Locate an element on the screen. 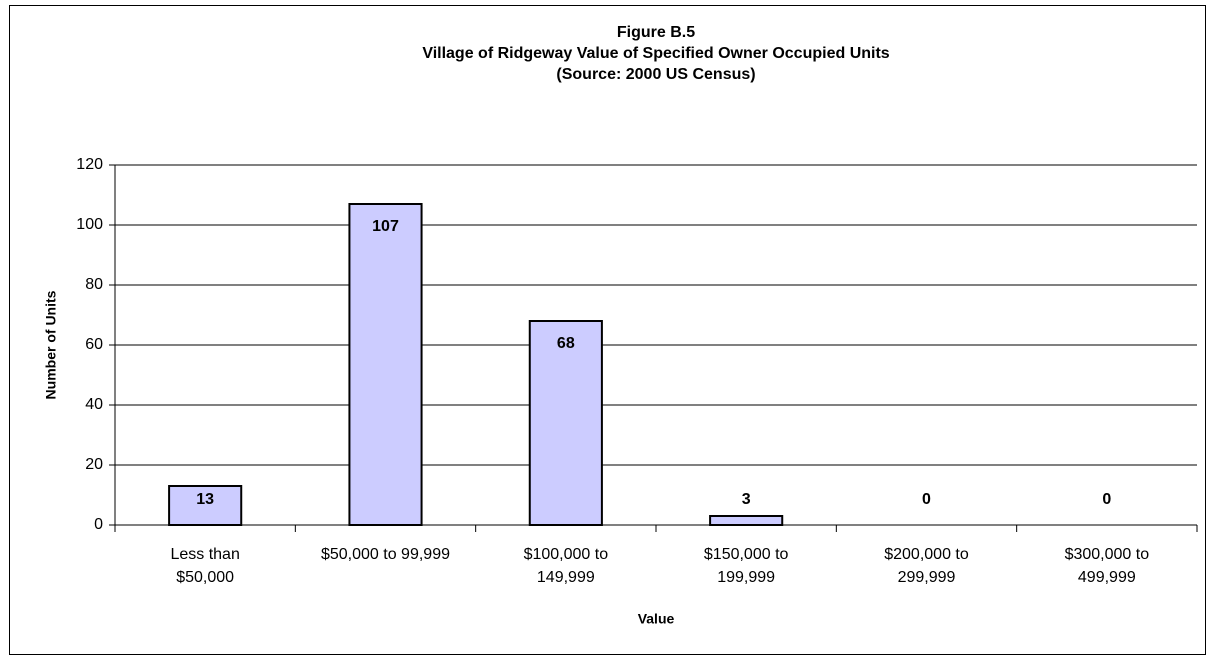 This screenshot has height=656, width=1207. x-tick-label: $150,000 to is located at coordinates (746, 554).